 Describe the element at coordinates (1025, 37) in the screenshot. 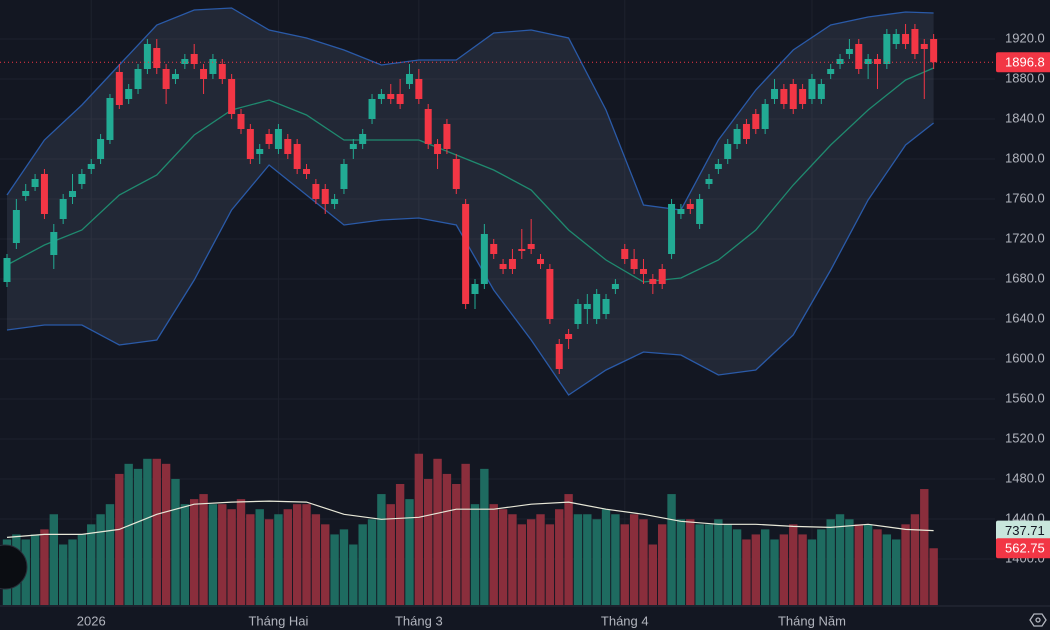

I see `y-tick-label: 1920.0` at that location.